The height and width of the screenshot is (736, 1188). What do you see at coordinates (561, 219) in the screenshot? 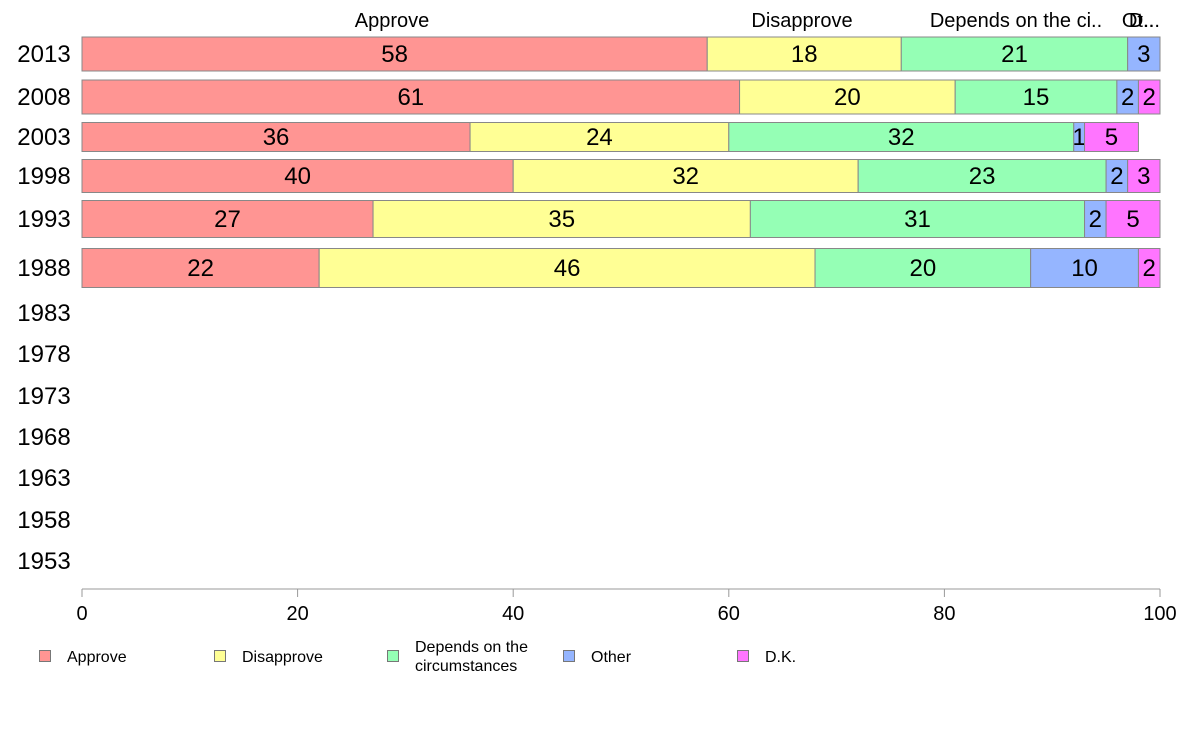
I see `data-label: 35` at bounding box center [561, 219].